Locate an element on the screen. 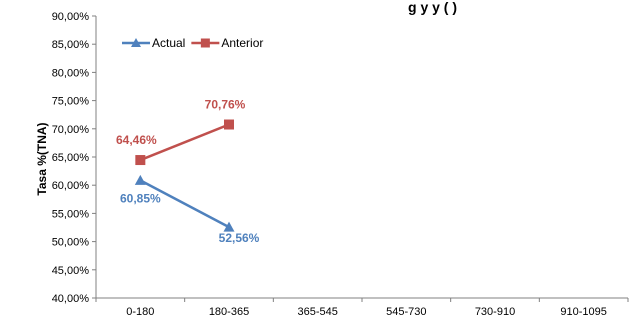 The width and height of the screenshot is (633, 320). legend: Actual Anterior is located at coordinates (192, 43).